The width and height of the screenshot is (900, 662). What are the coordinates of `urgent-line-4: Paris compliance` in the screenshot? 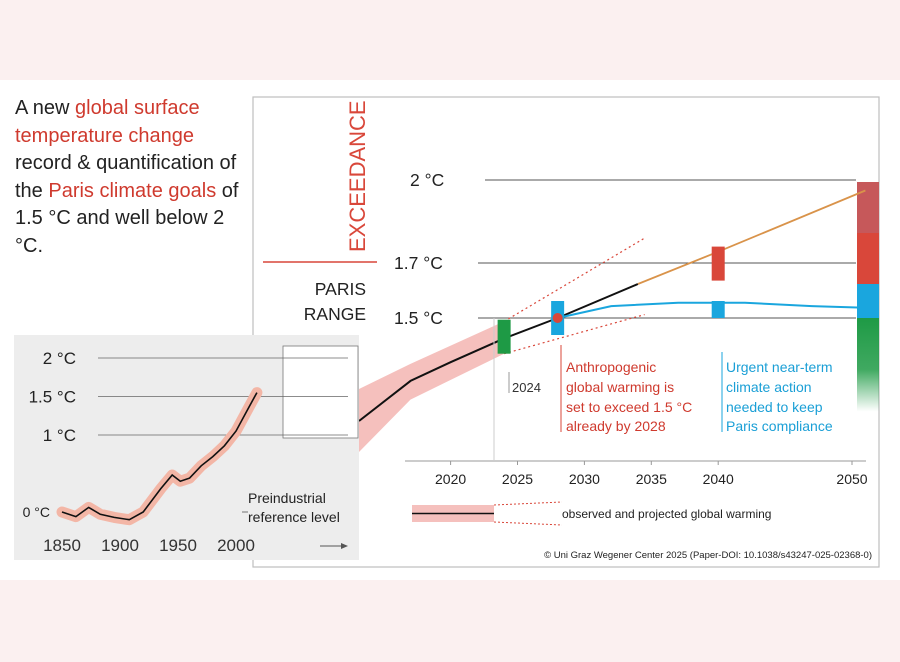 It's located at (779, 426).